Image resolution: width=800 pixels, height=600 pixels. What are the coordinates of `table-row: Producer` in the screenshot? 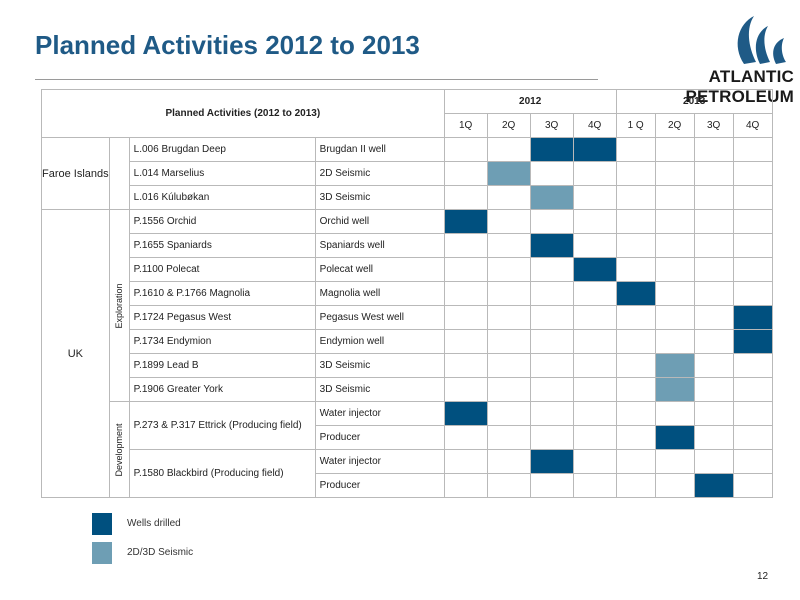 It's located at (407, 437).